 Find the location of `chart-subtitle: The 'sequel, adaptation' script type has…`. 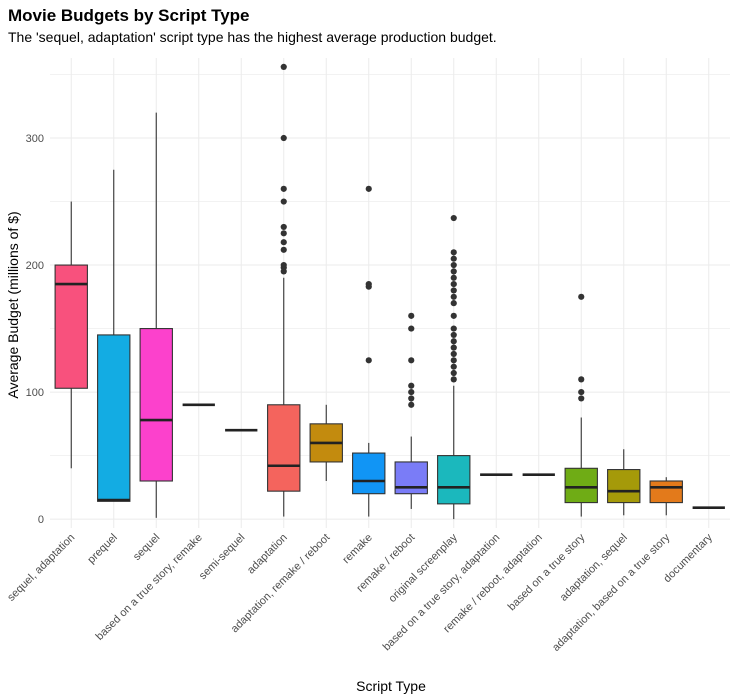

chart-subtitle: The 'sequel, adaptation' script type has… is located at coordinates (252, 37).